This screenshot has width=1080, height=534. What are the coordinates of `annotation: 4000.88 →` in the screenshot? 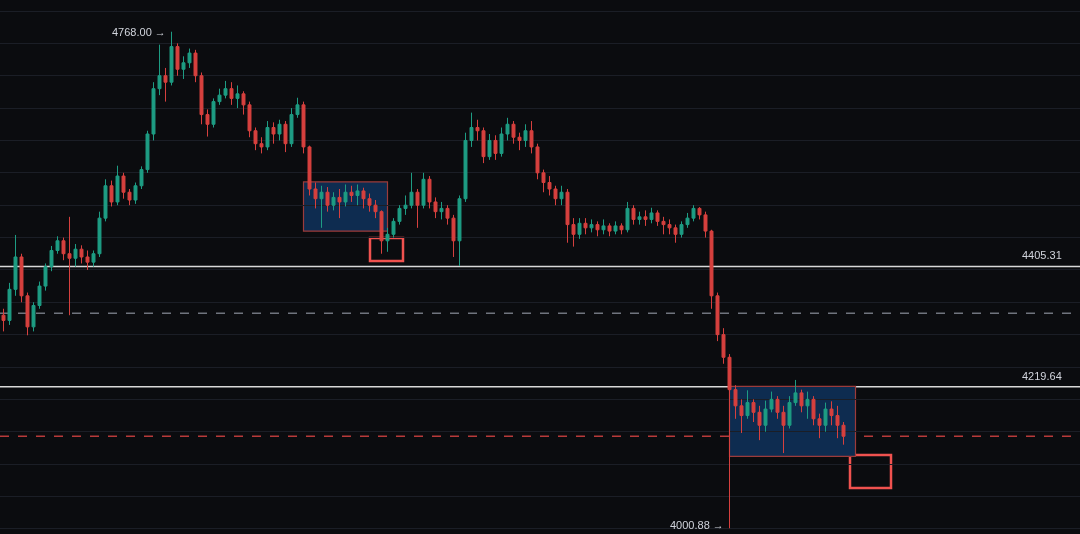 It's located at (697, 525).